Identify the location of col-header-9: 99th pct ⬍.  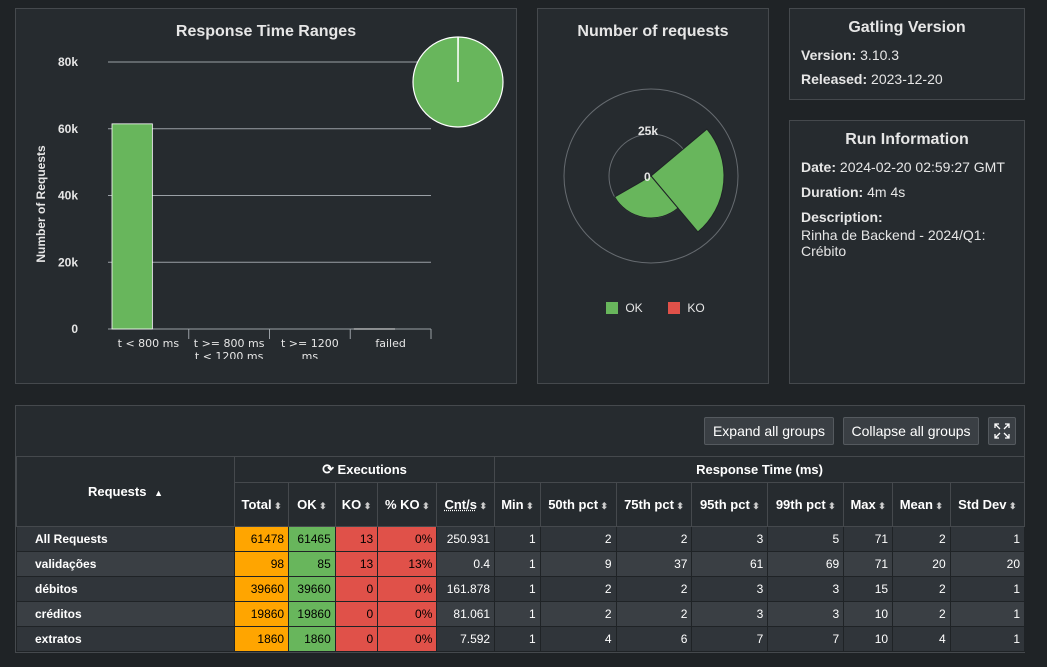
(806, 504).